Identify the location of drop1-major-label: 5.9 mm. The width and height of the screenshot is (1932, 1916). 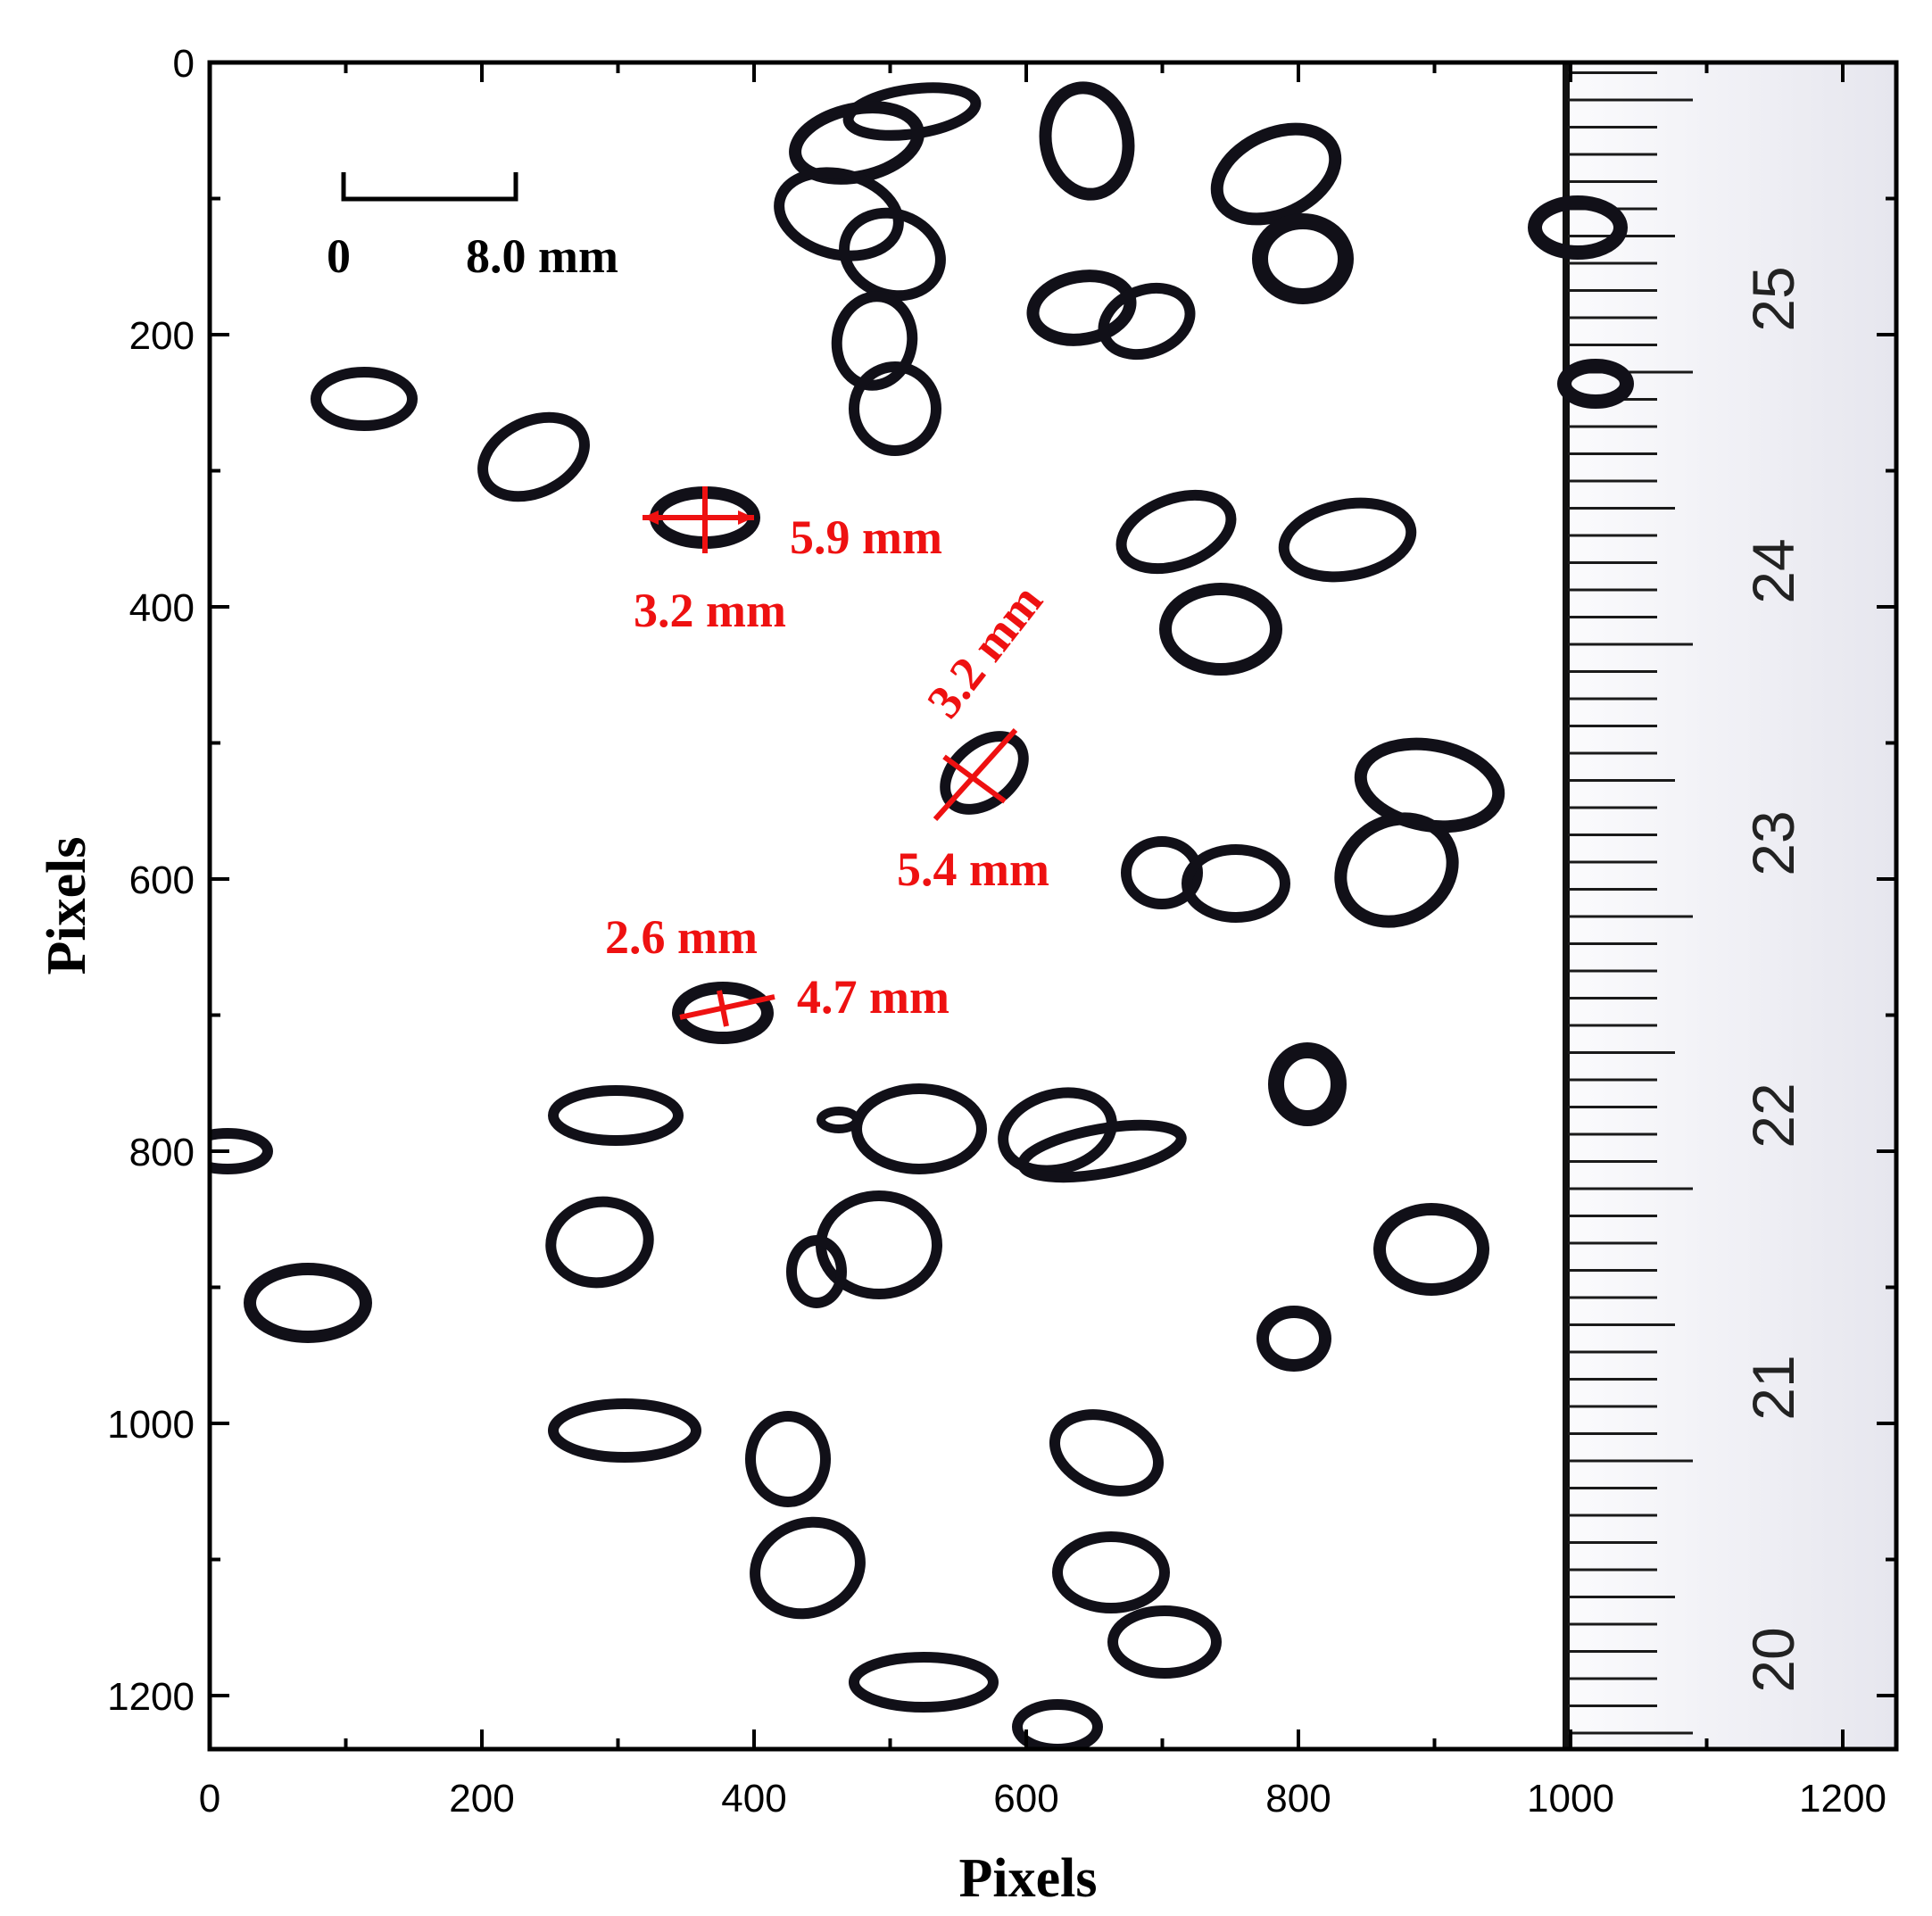
(866, 537).